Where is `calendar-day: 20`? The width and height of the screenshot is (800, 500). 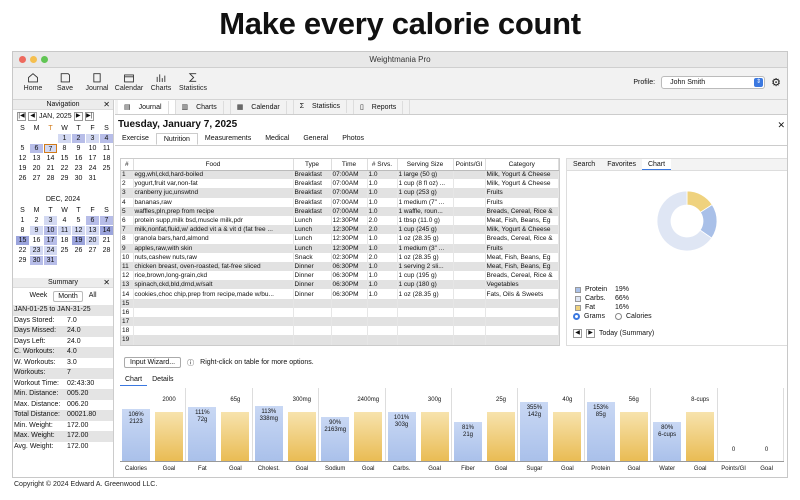
calendar-day: 20 is located at coordinates (36, 168).